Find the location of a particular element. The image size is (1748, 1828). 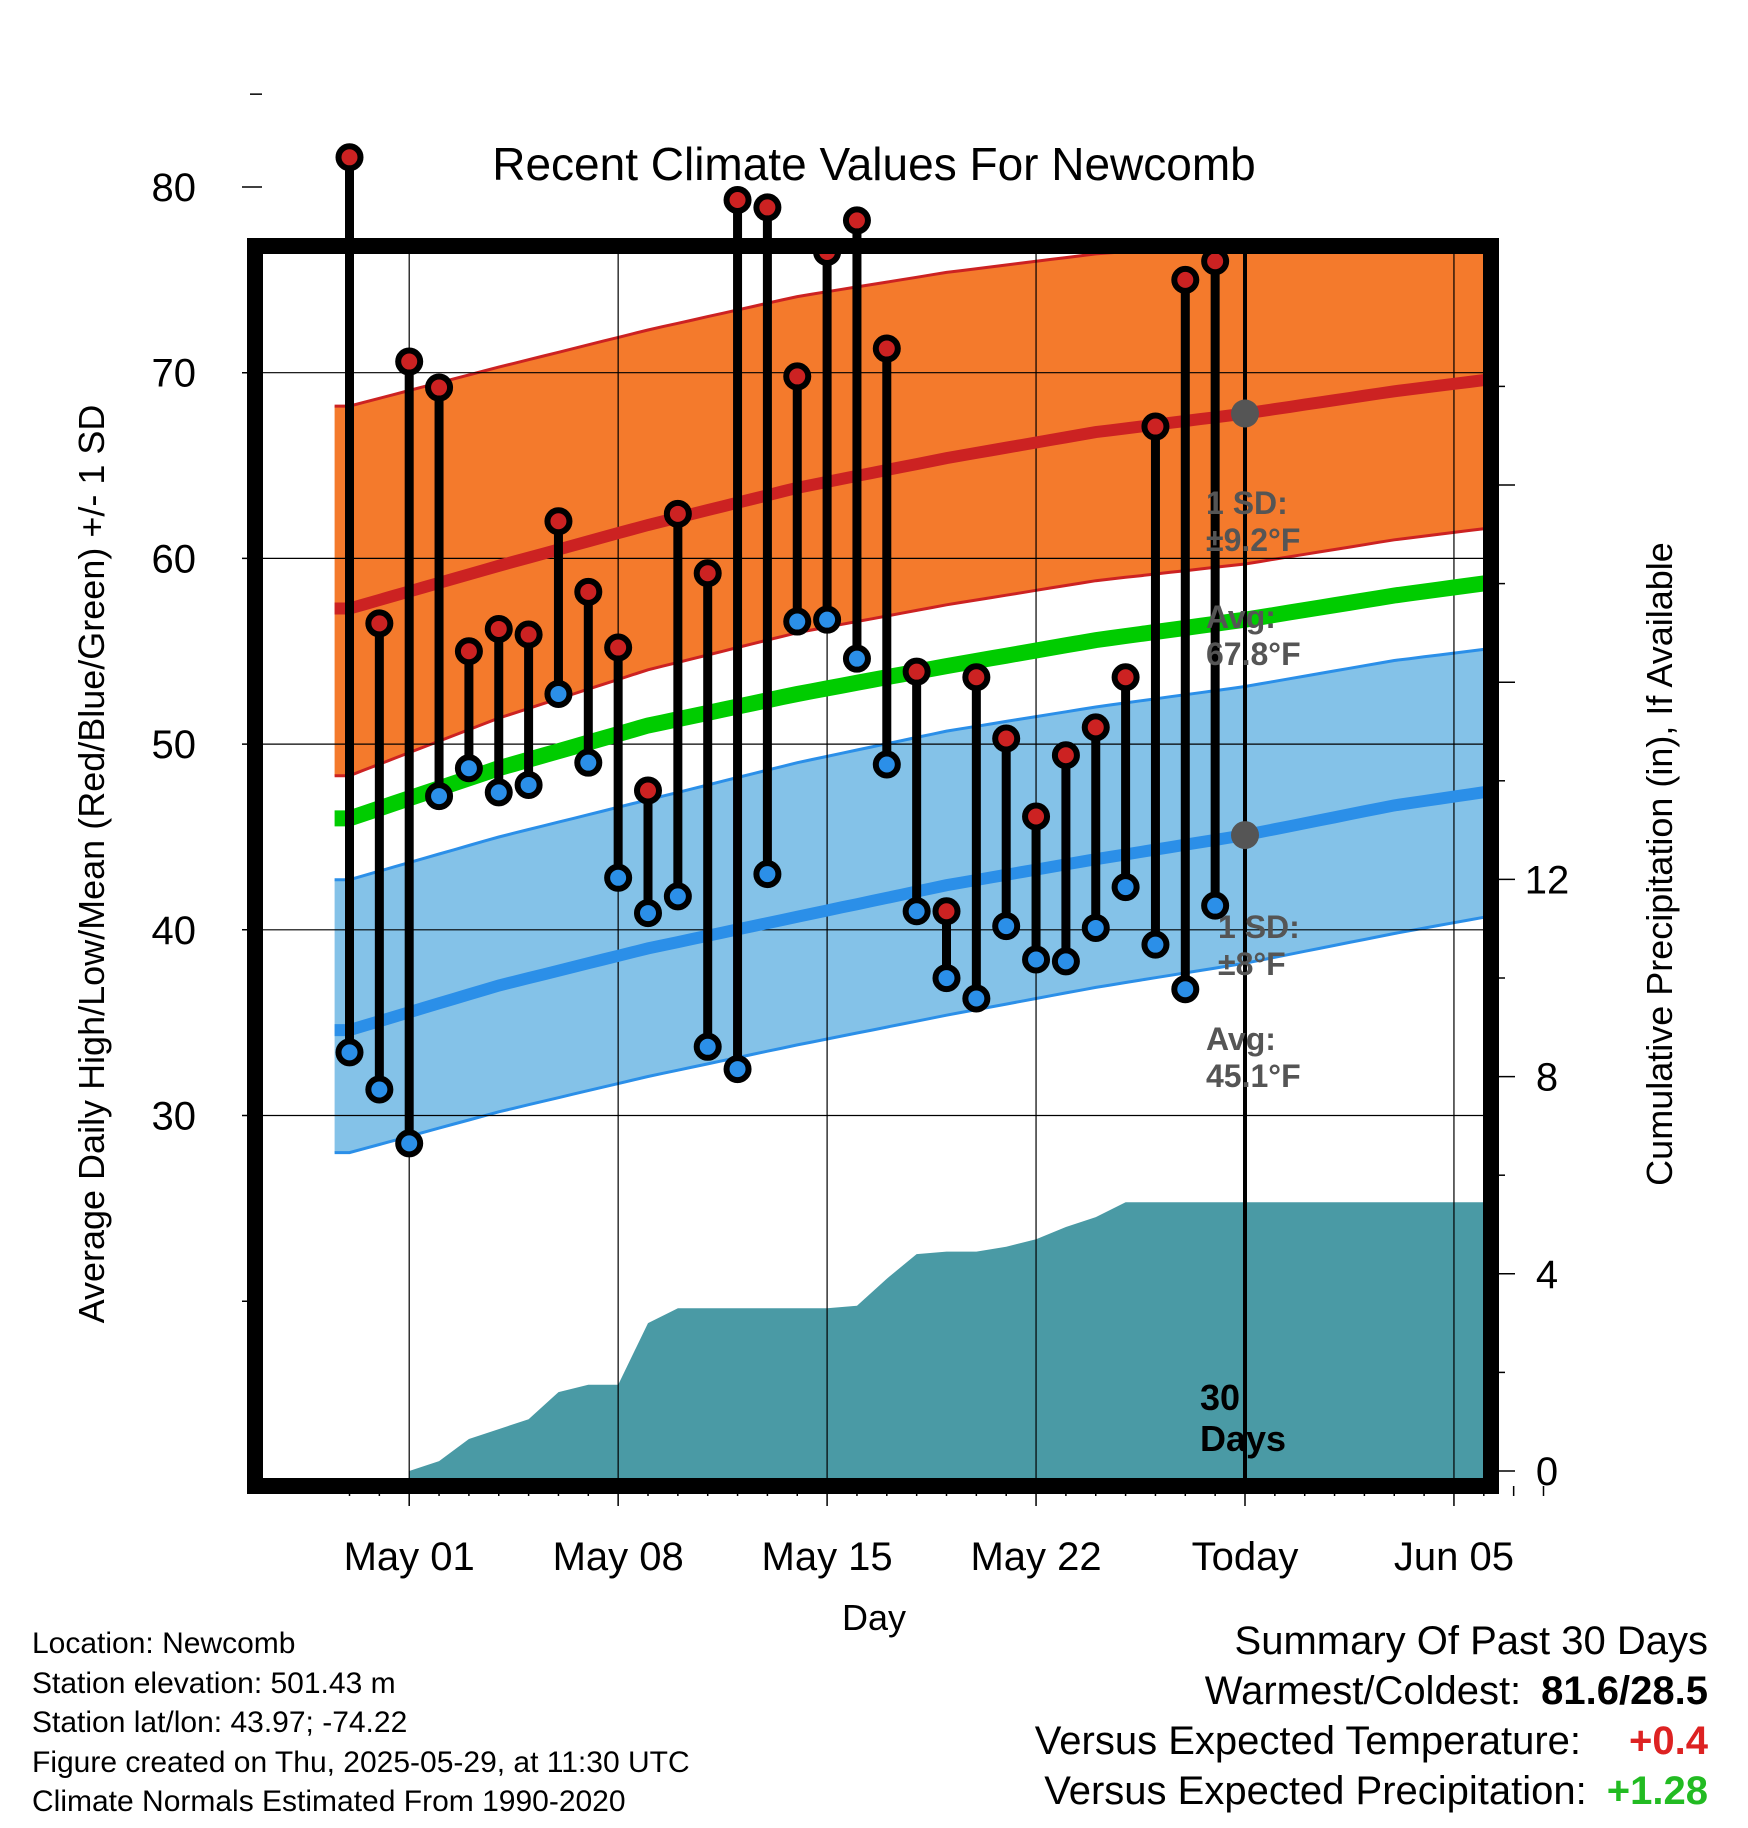

mean-line is located at coordinates (909, 701).